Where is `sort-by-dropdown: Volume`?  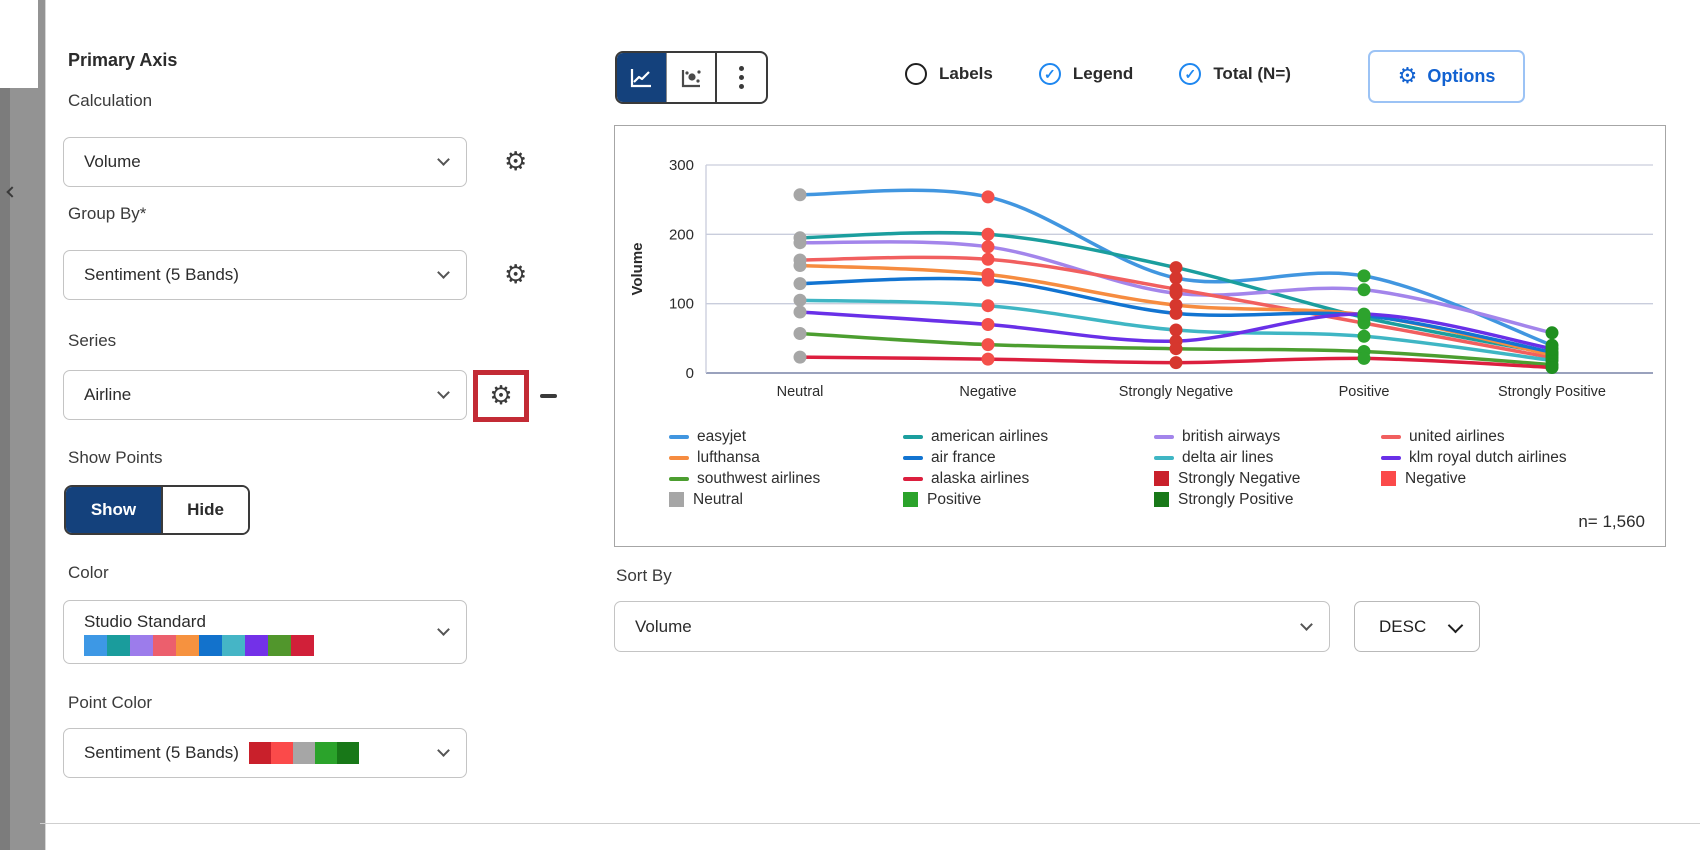
sort-by-dropdown: Volume is located at coordinates (972, 626).